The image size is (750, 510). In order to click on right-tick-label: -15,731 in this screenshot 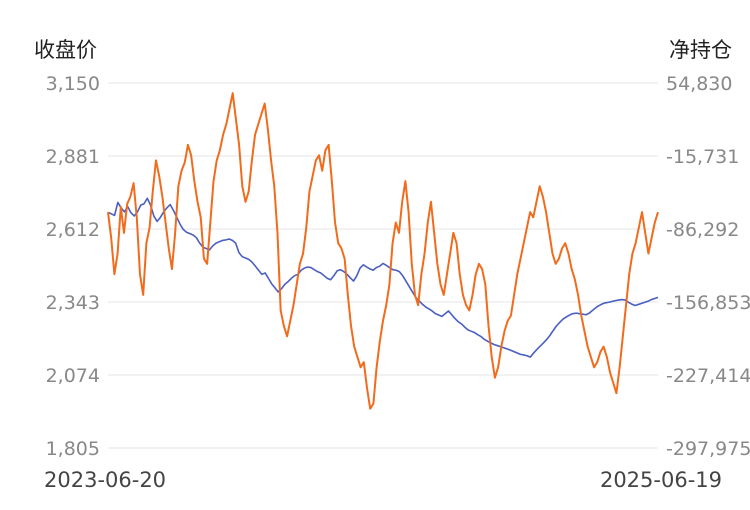, I will do `click(702, 157)`.